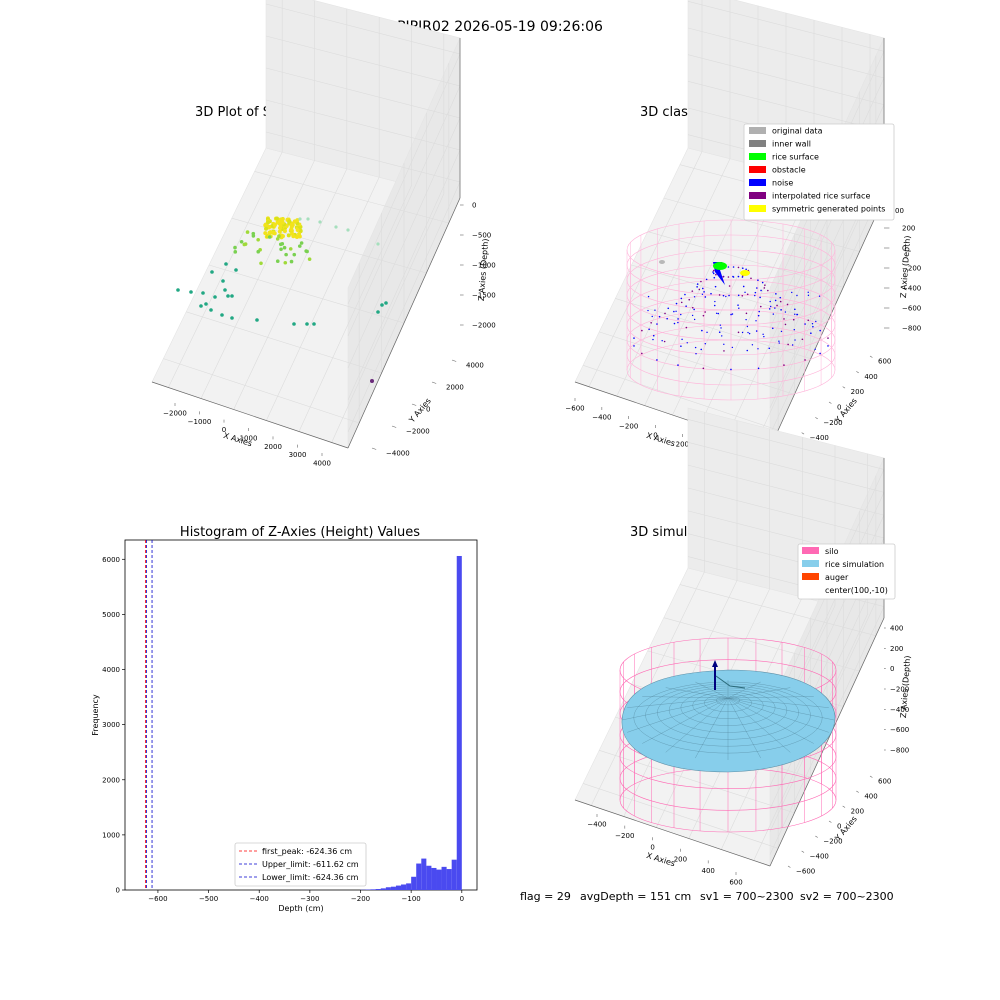 The width and height of the screenshot is (1000, 1000). Describe the element at coordinates (884, 782) in the screenshot. I see `p4-y-tick-label: 600` at that location.